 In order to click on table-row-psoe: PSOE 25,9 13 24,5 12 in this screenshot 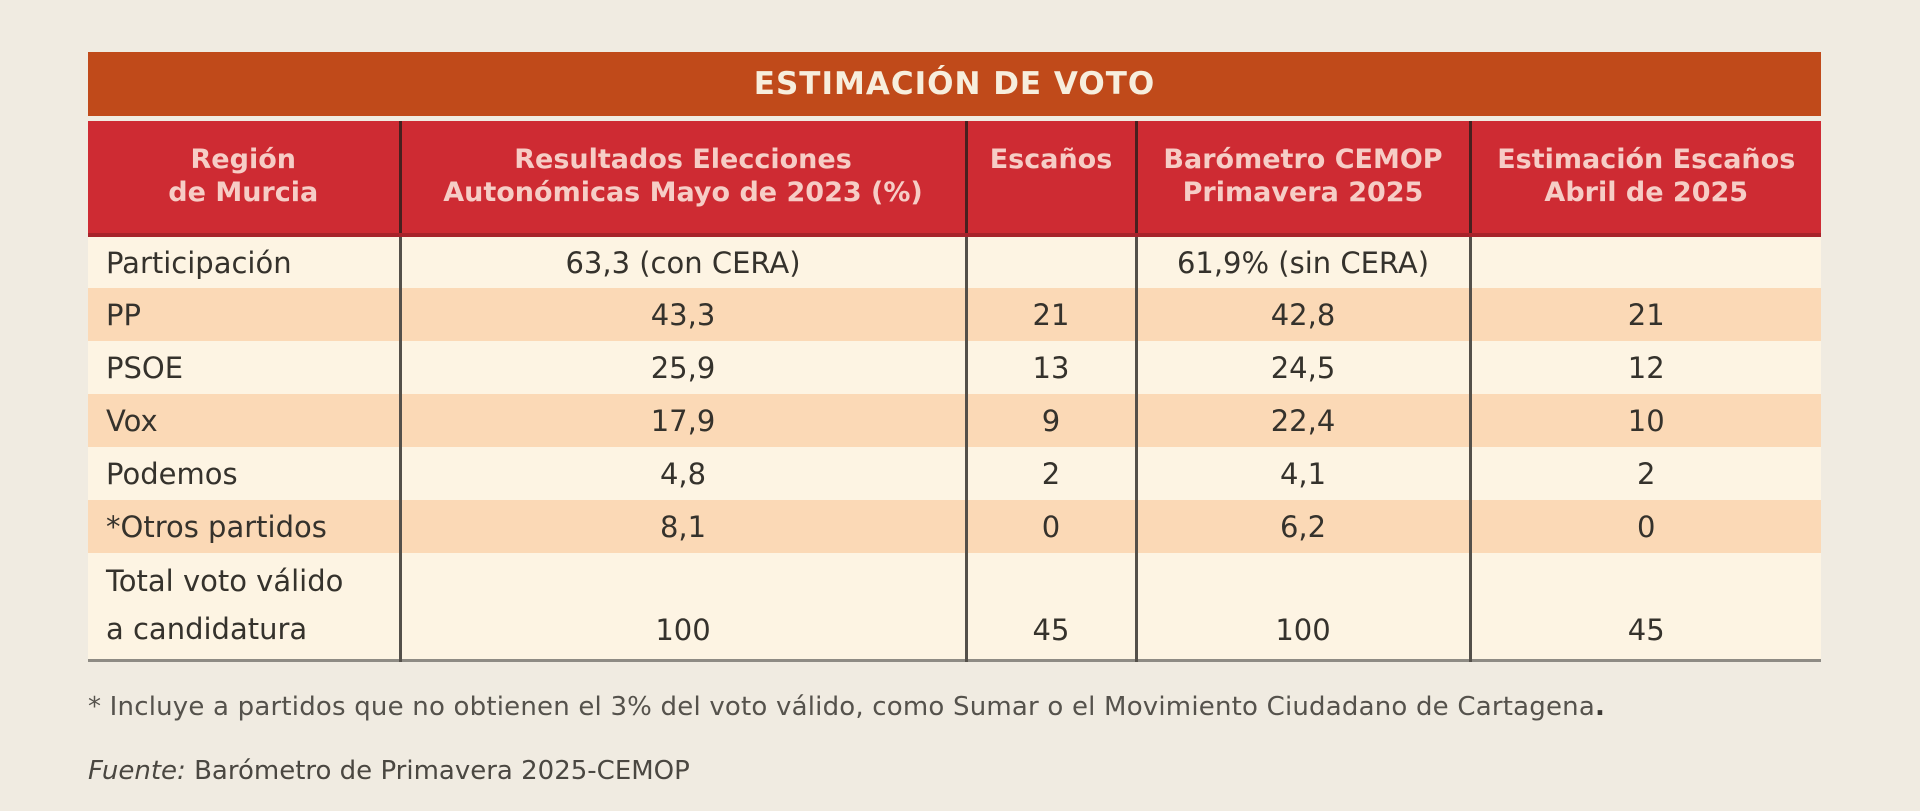, I will do `click(954, 367)`.